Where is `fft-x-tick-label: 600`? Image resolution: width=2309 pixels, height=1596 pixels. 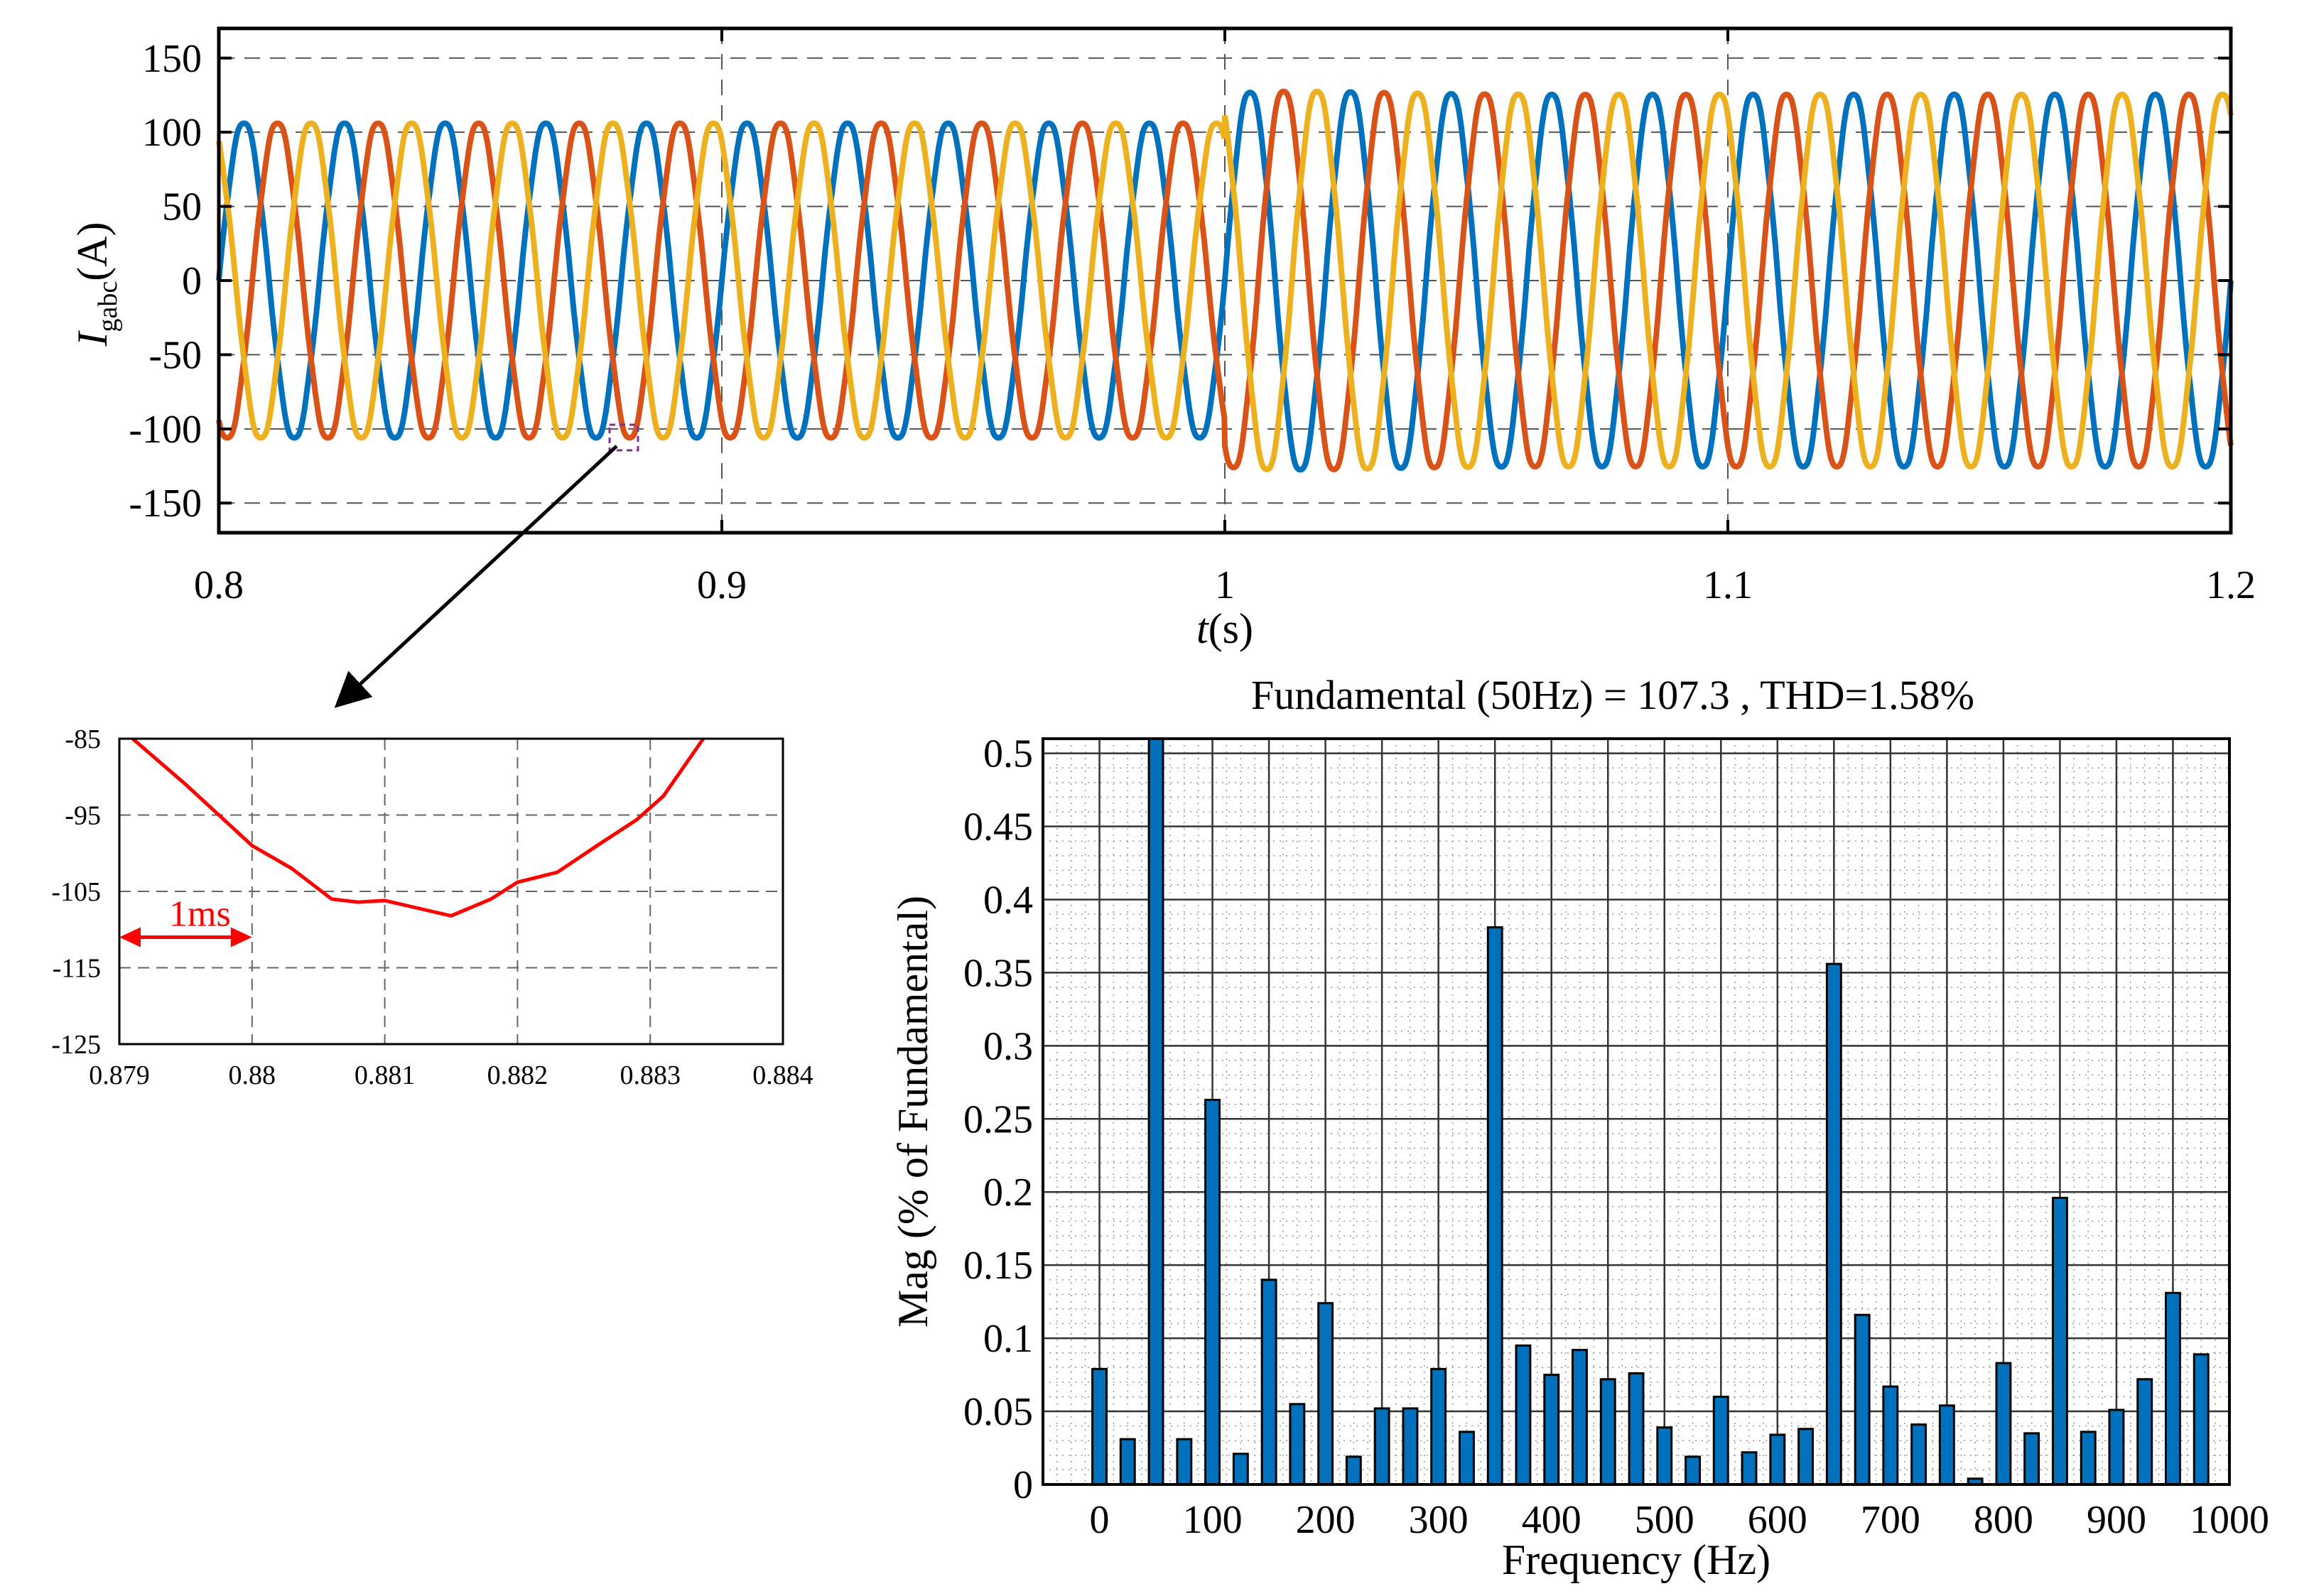 fft-x-tick-label: 600 is located at coordinates (1778, 1520).